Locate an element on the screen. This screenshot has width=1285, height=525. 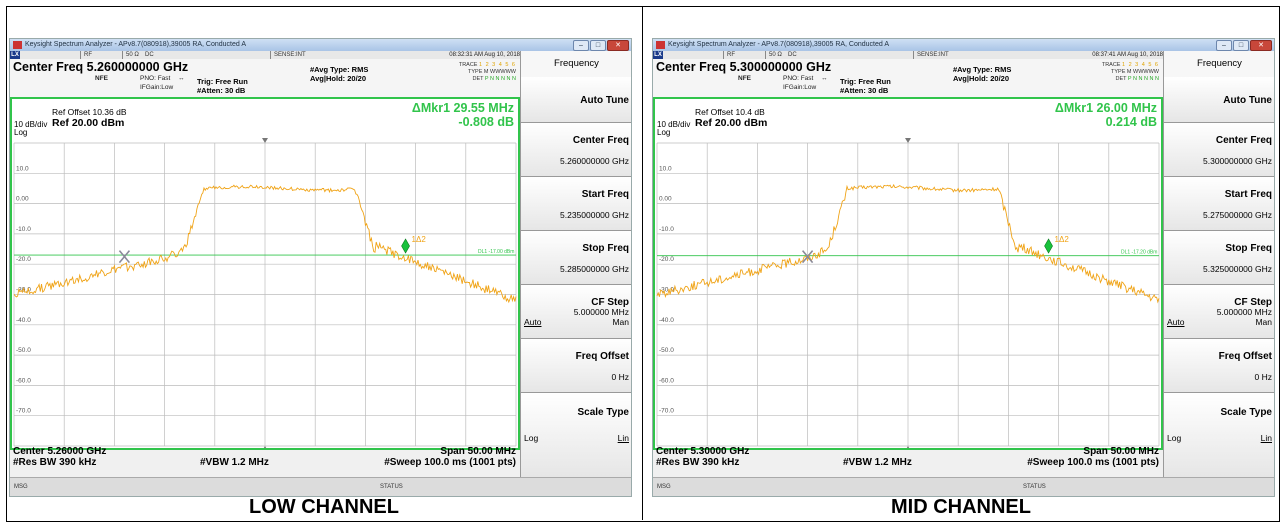
res-bw: #Res BW 390 kHz is located at coordinates (698, 462).